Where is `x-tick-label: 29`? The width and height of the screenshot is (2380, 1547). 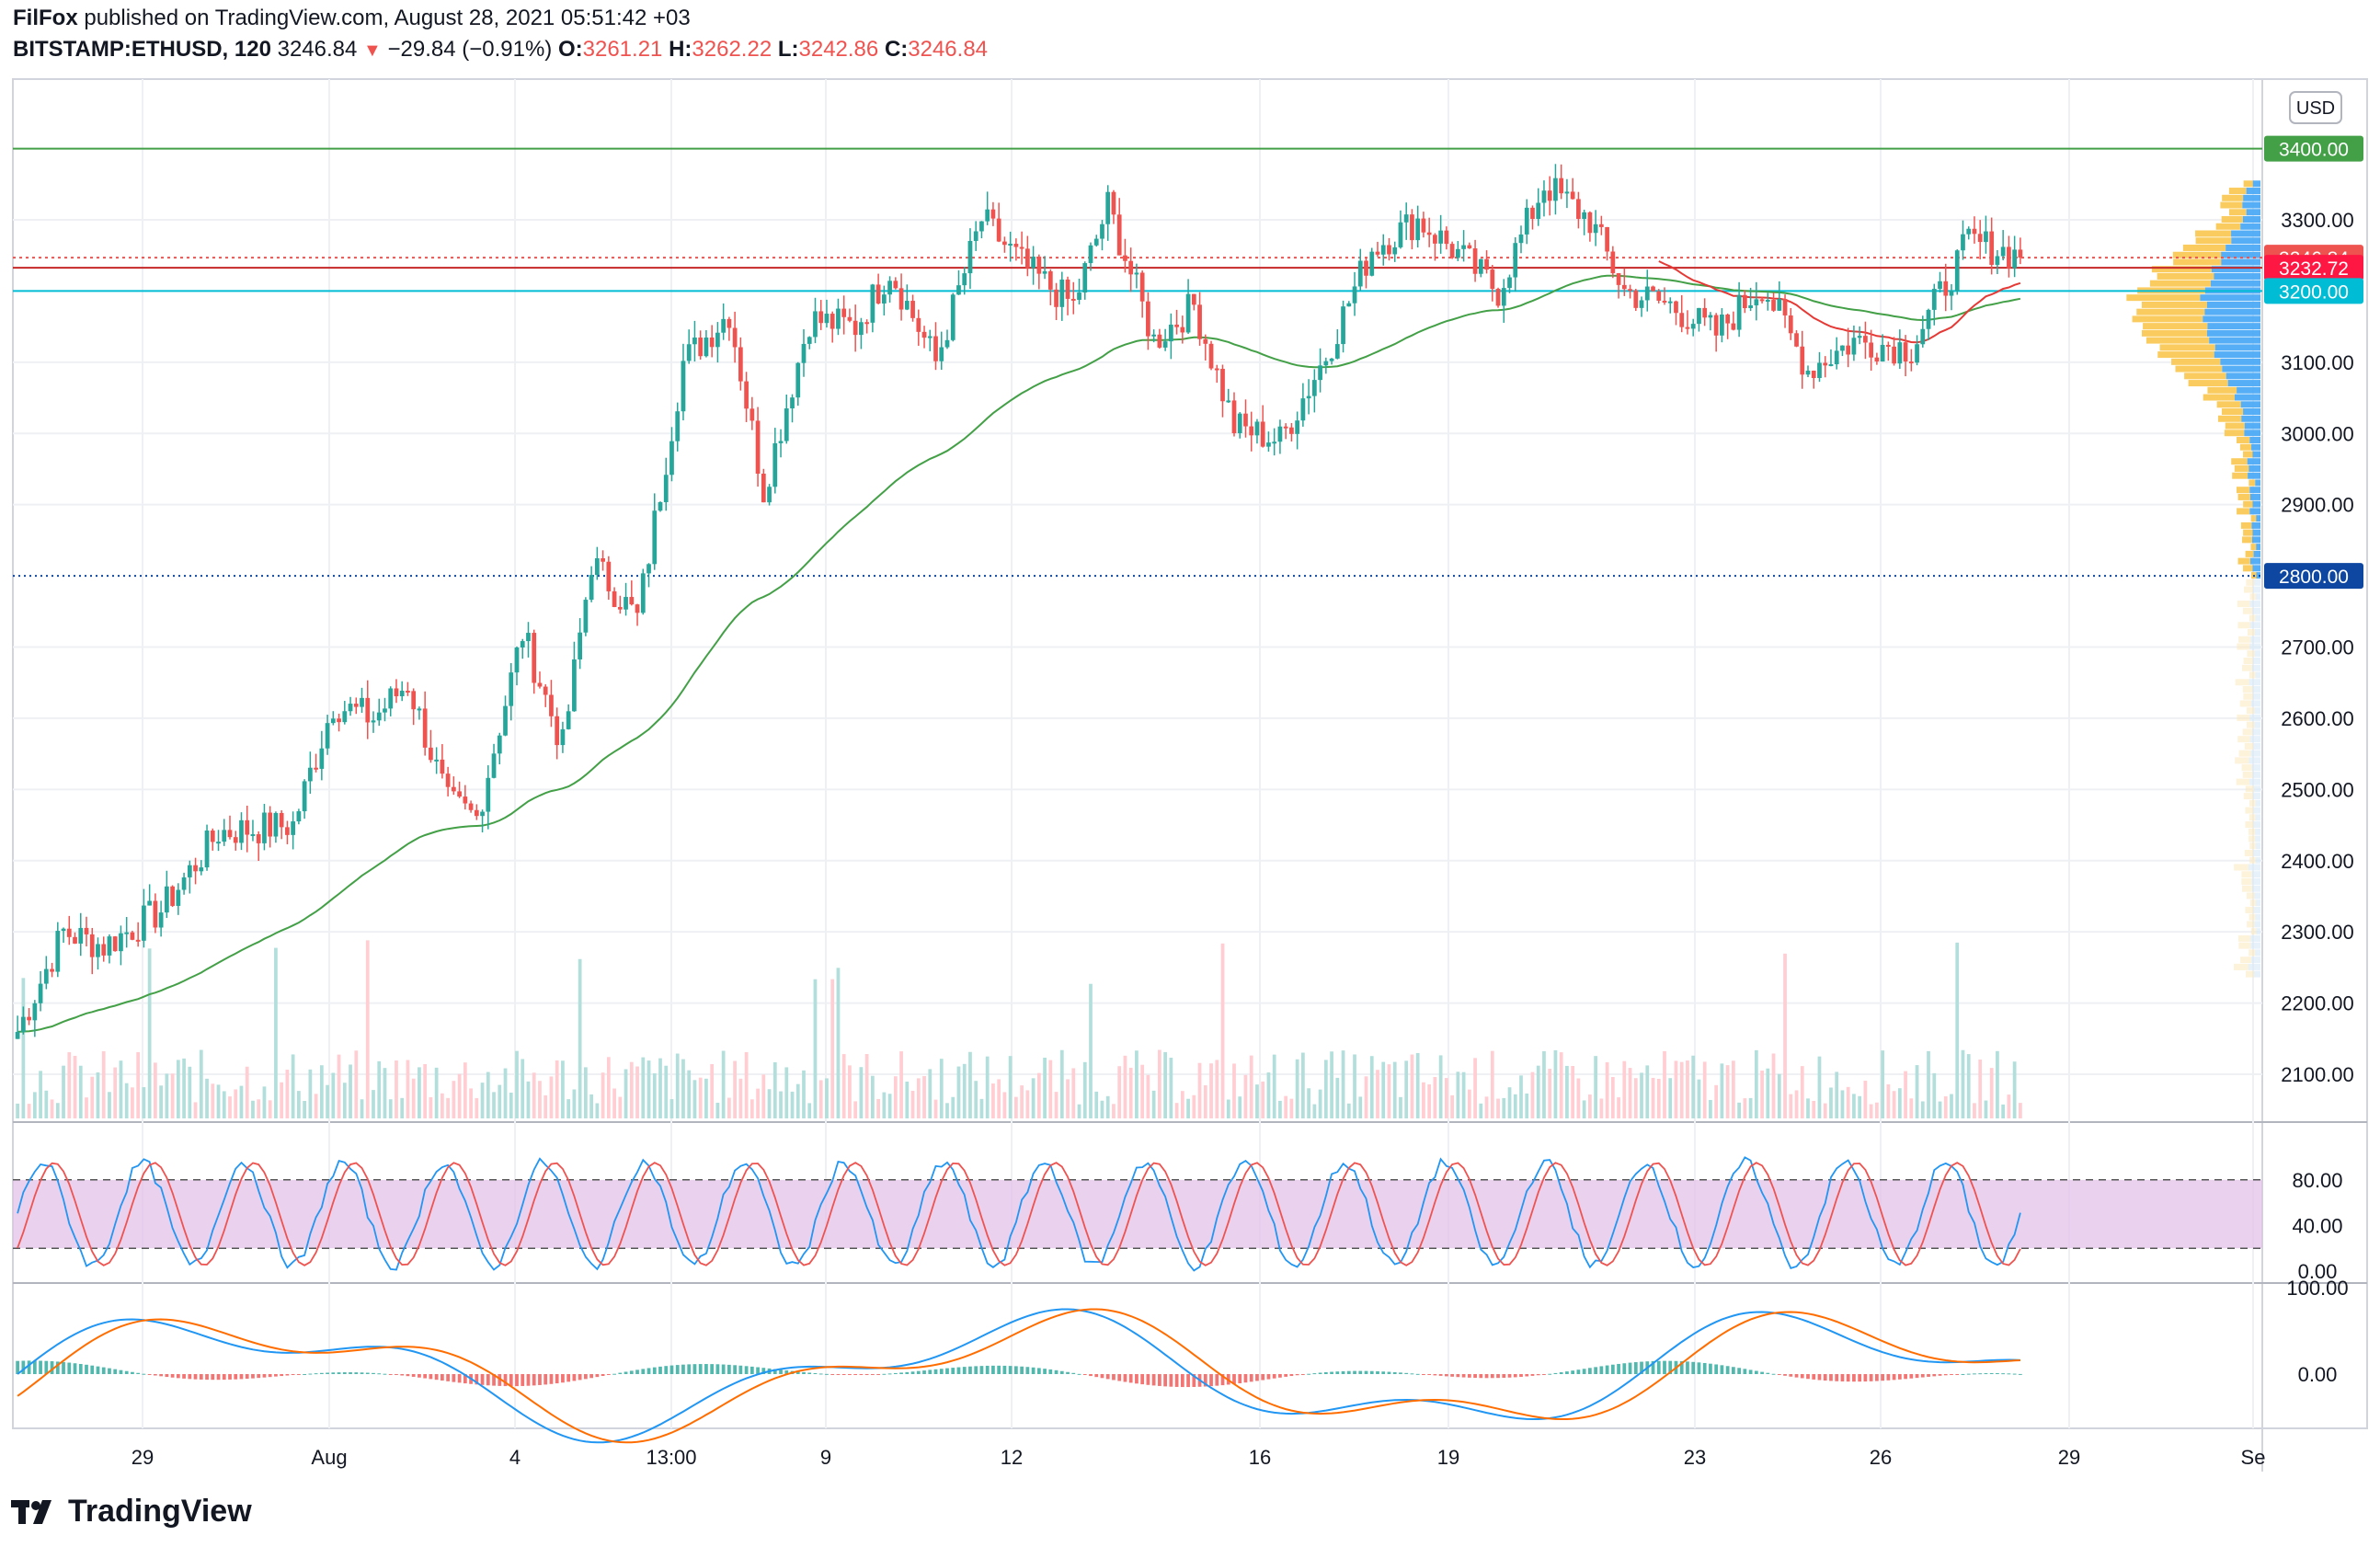 x-tick-label: 29 is located at coordinates (2069, 1457).